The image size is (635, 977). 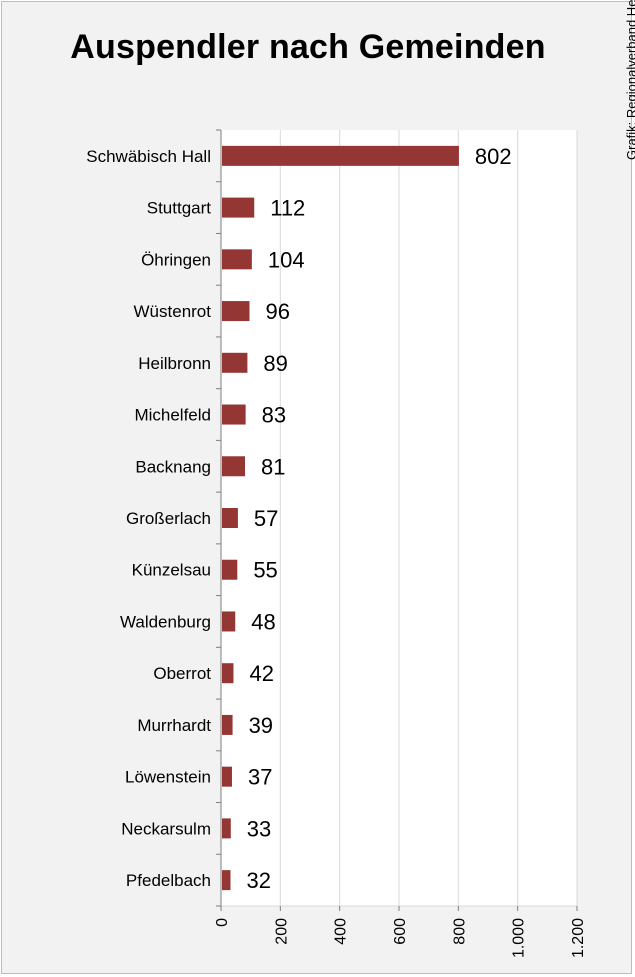 What do you see at coordinates (277, 311) in the screenshot?
I see `value-label: 96` at bounding box center [277, 311].